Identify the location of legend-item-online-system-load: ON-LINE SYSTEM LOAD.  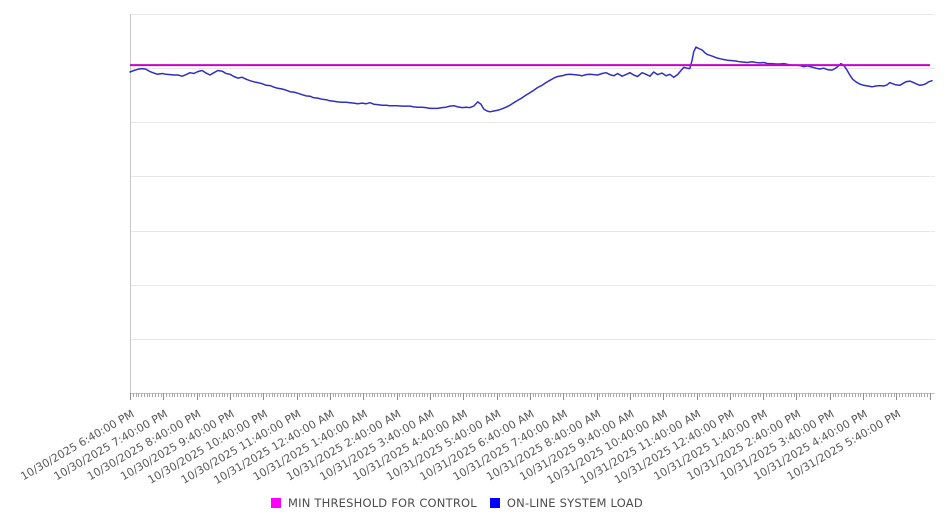
(566, 503).